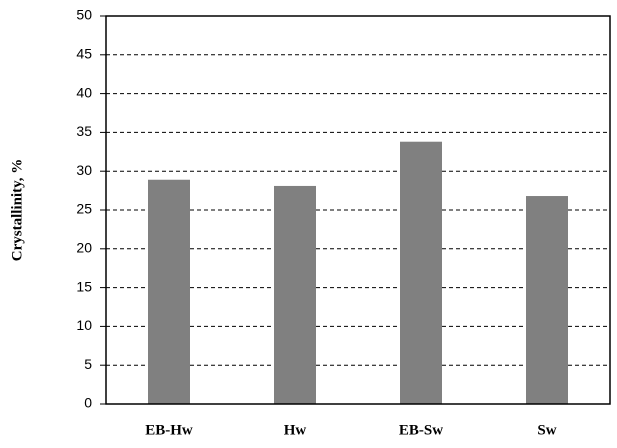  Describe the element at coordinates (84, 248) in the screenshot. I see `y-tick-label: 20` at that location.